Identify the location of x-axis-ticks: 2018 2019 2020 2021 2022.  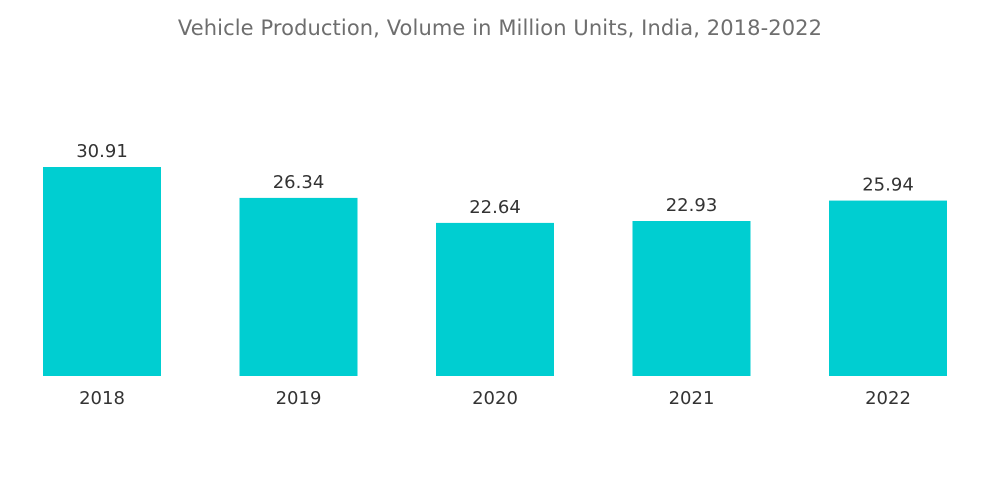
(495, 398).